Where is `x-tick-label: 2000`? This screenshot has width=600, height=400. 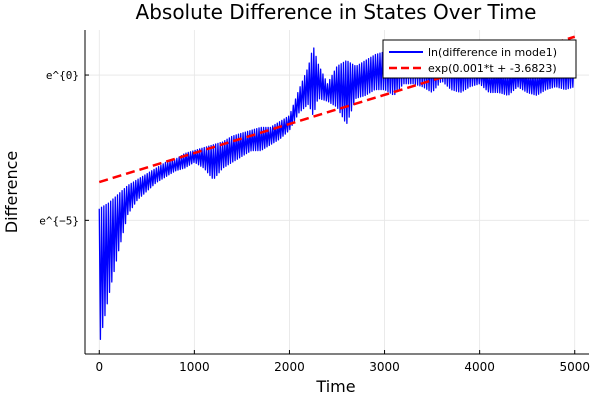 x-tick-label: 2000 is located at coordinates (289, 367).